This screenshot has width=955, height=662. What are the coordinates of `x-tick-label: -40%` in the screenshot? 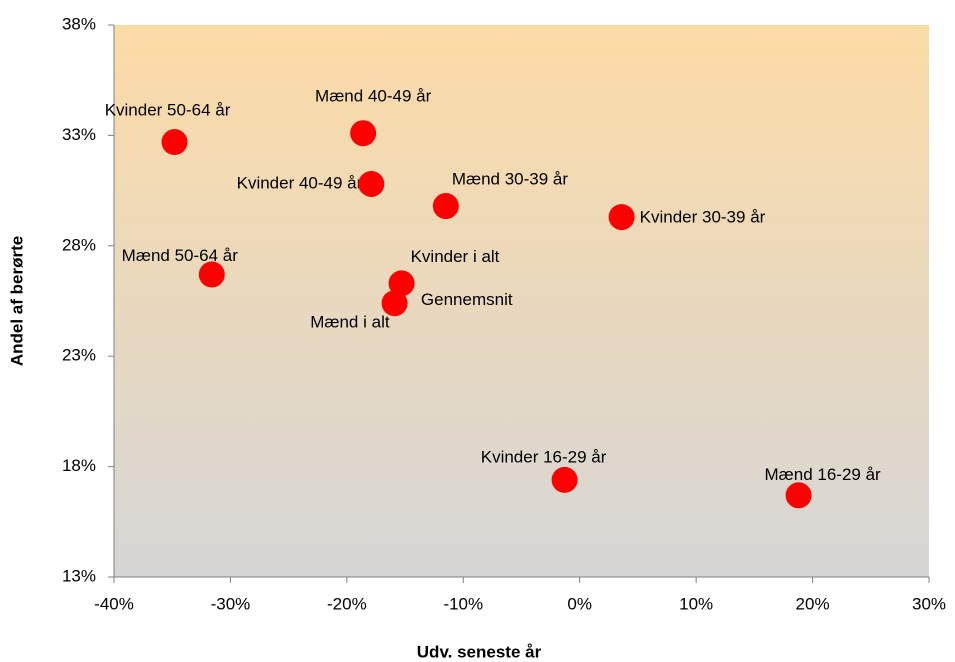 It's located at (114, 603).